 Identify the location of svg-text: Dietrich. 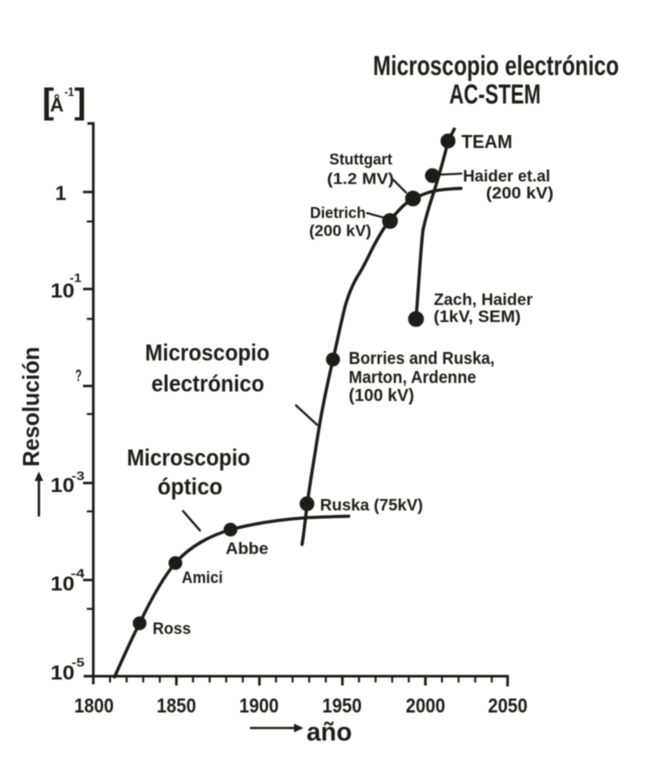
(338, 213).